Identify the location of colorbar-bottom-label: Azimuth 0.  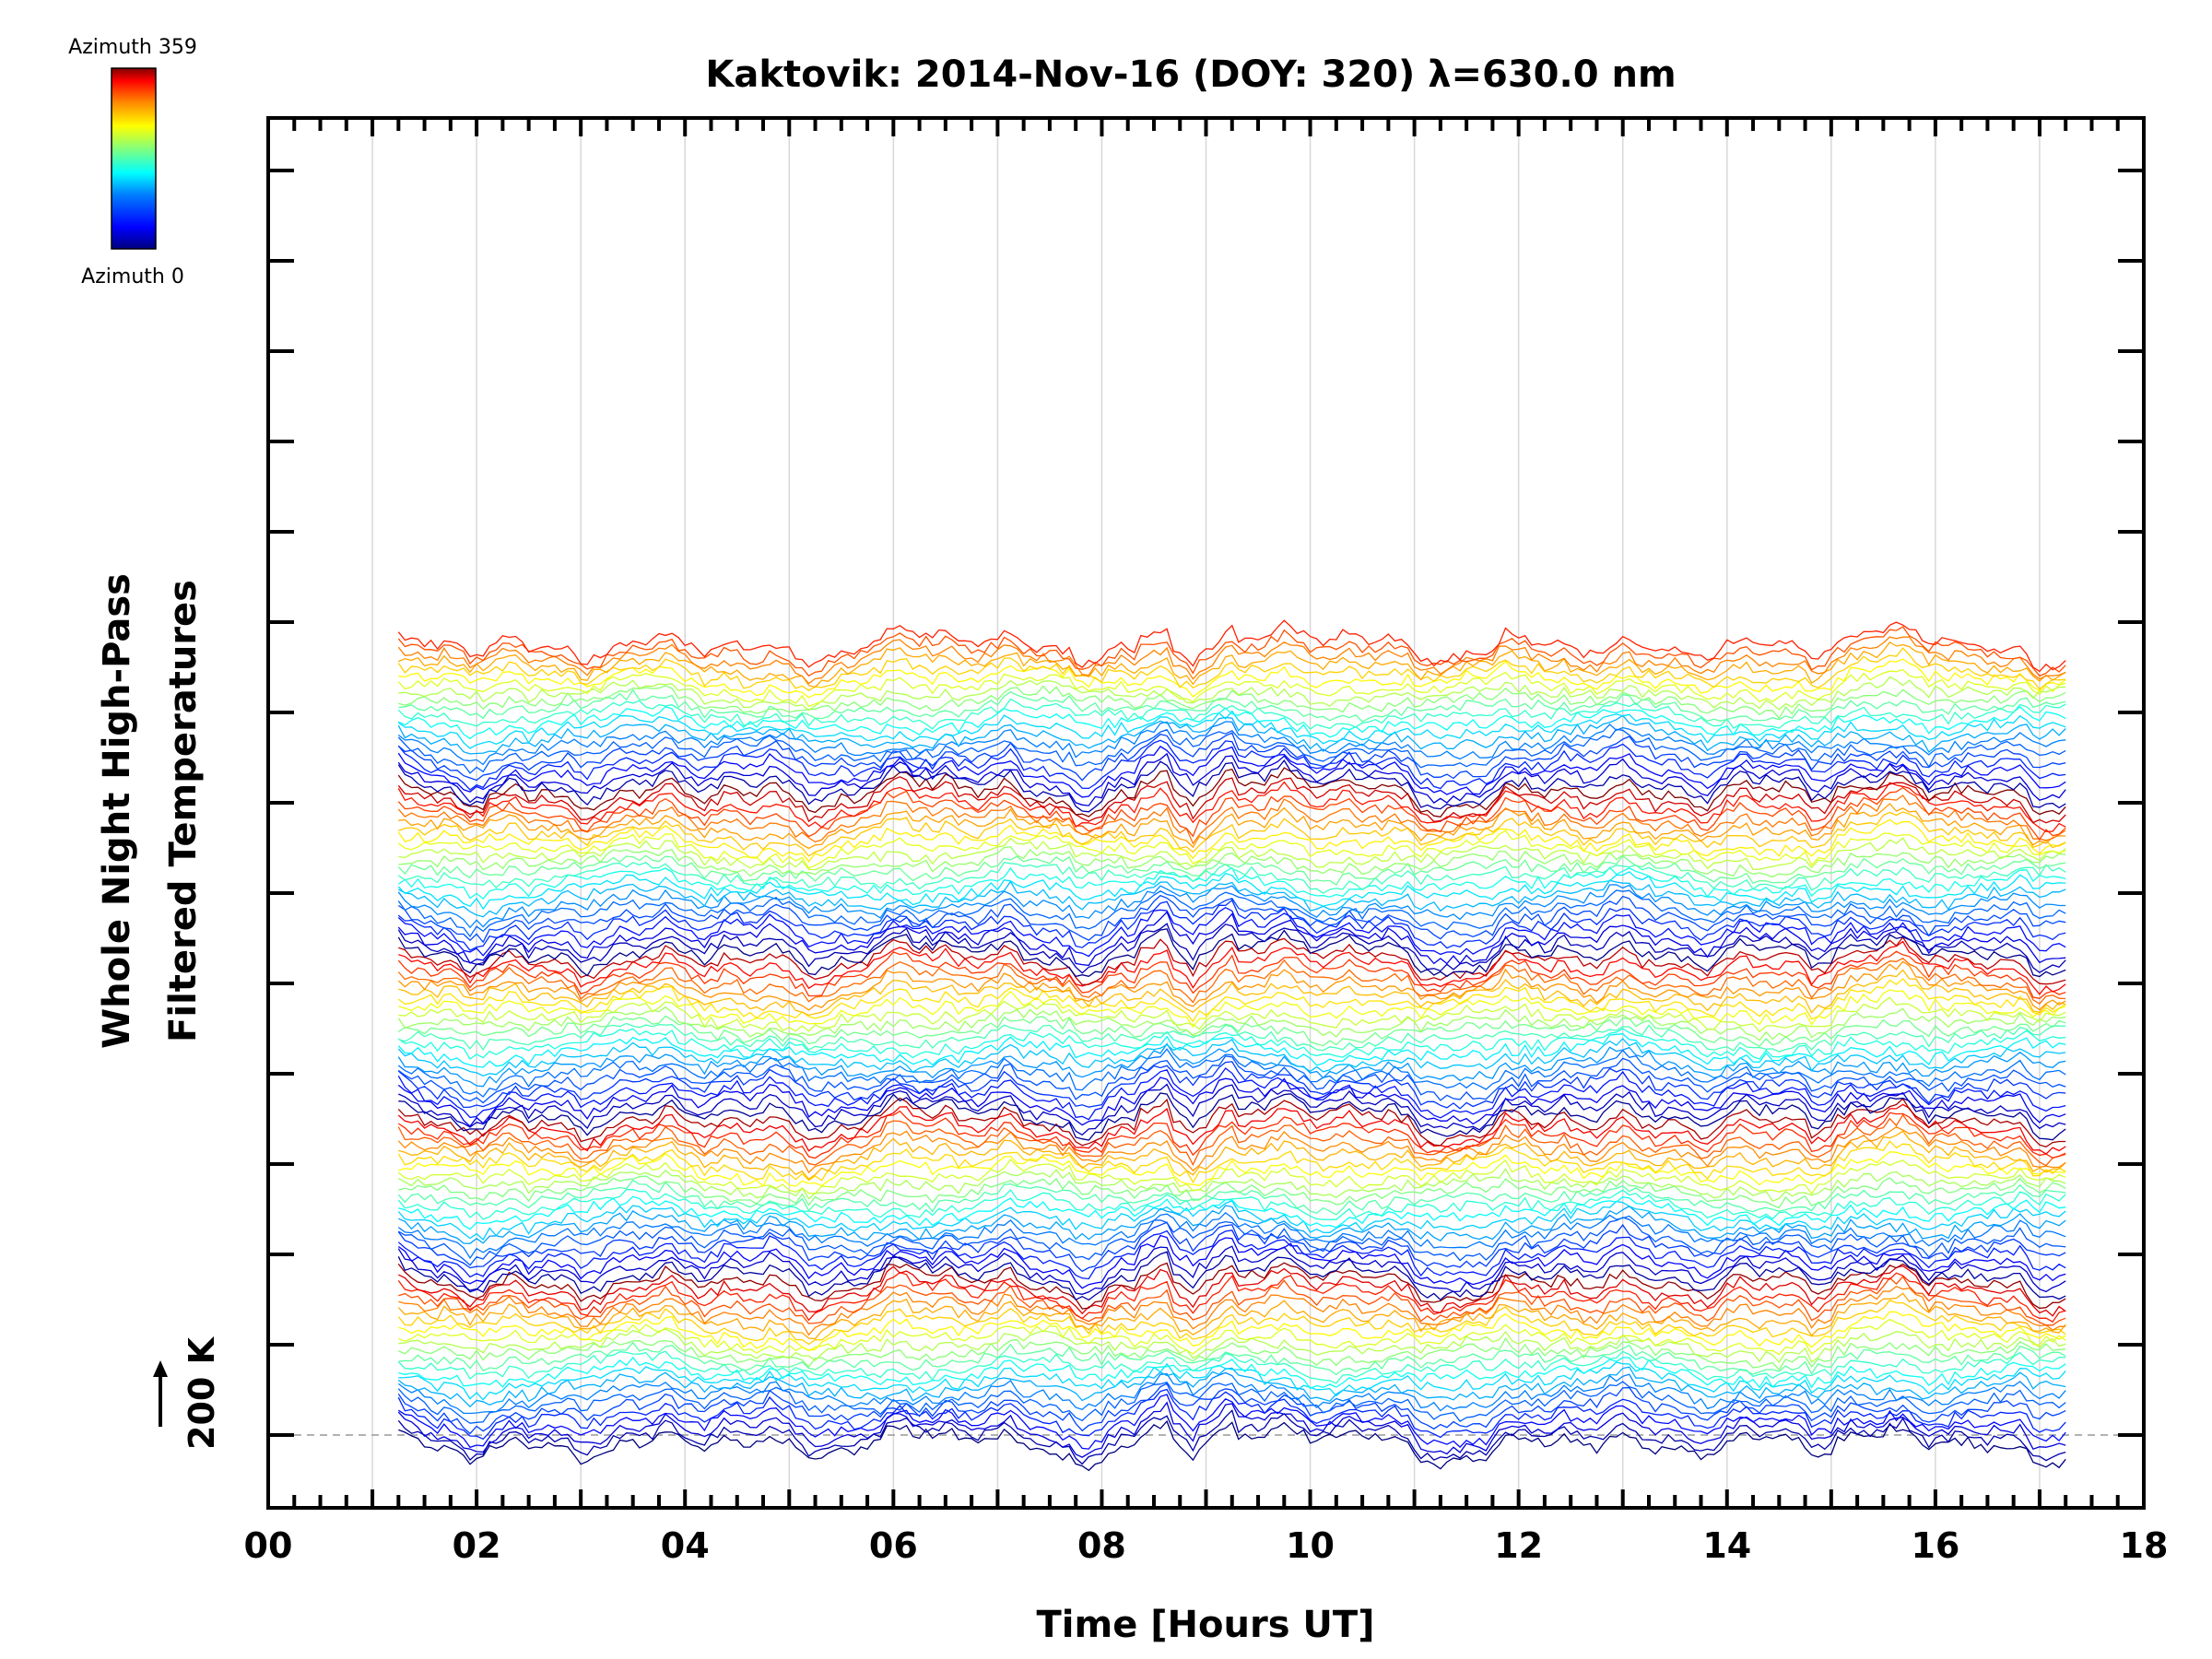
(132, 276).